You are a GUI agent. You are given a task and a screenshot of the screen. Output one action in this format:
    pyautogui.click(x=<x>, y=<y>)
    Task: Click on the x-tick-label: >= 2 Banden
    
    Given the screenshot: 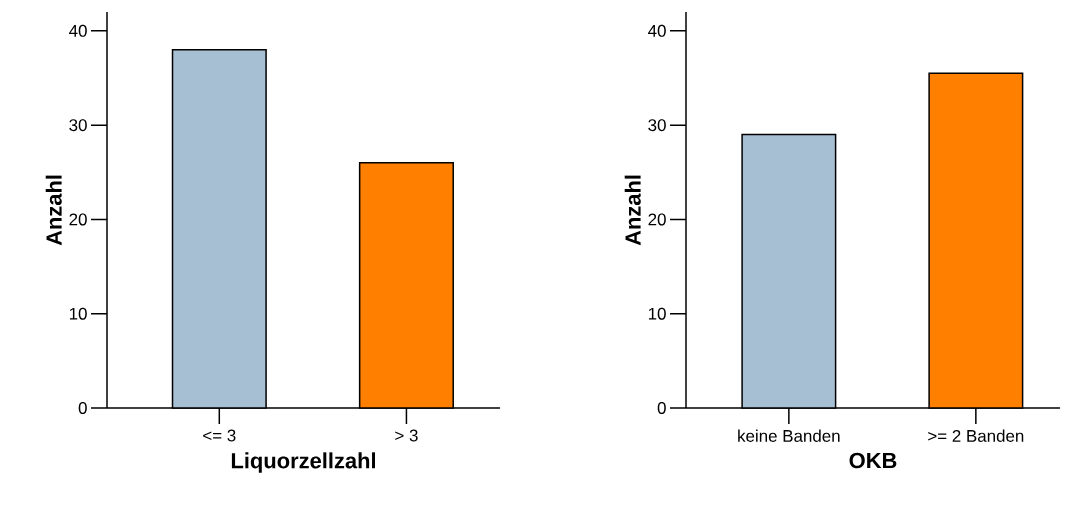 What is the action you would take?
    pyautogui.click(x=976, y=435)
    